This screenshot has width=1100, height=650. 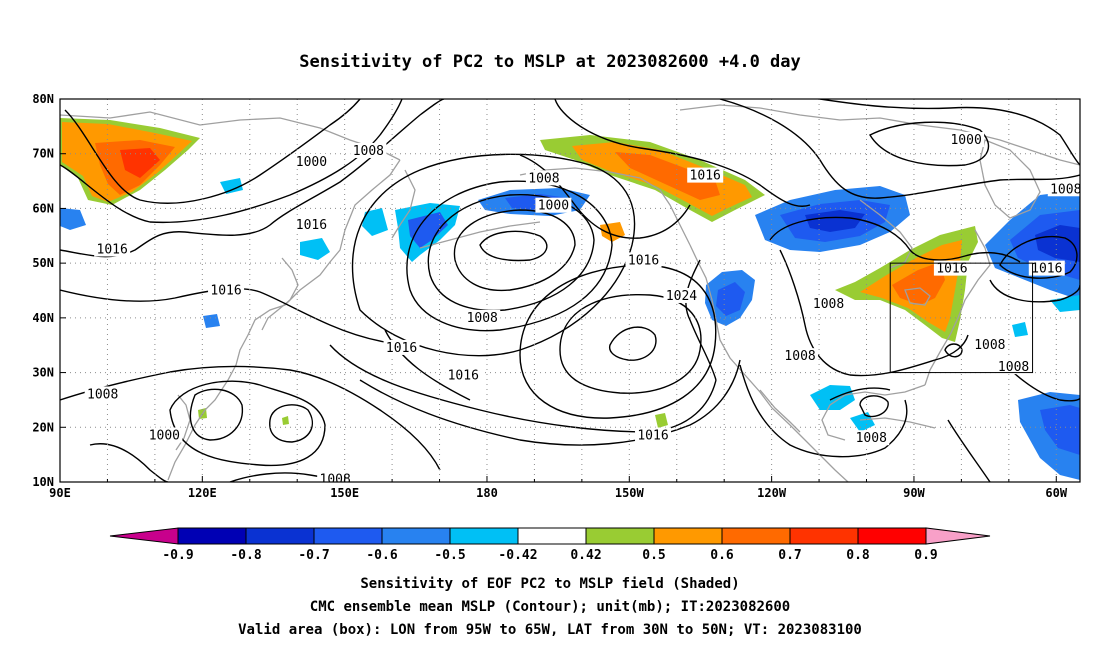 What do you see at coordinates (403, 204) in the screenshot?
I see `coast-kamchatka` at bounding box center [403, 204].